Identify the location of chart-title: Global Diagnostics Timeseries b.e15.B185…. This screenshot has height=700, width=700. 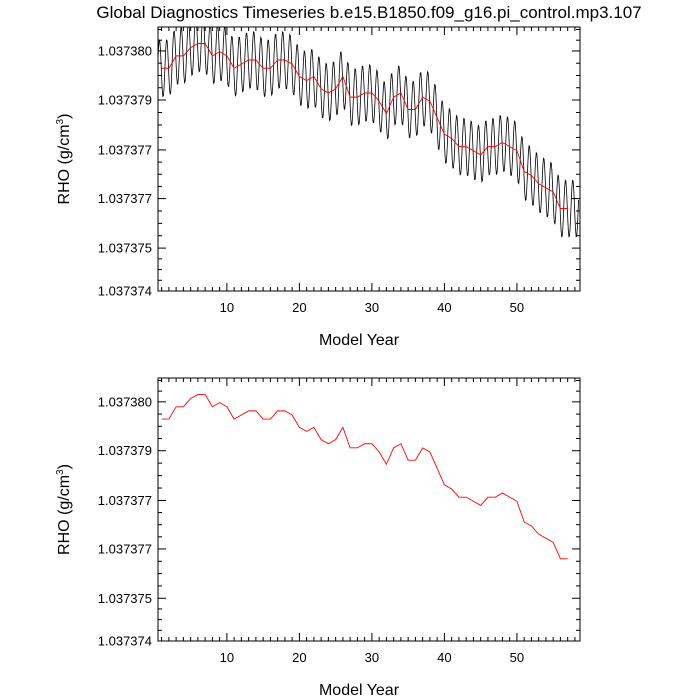
(368, 12).